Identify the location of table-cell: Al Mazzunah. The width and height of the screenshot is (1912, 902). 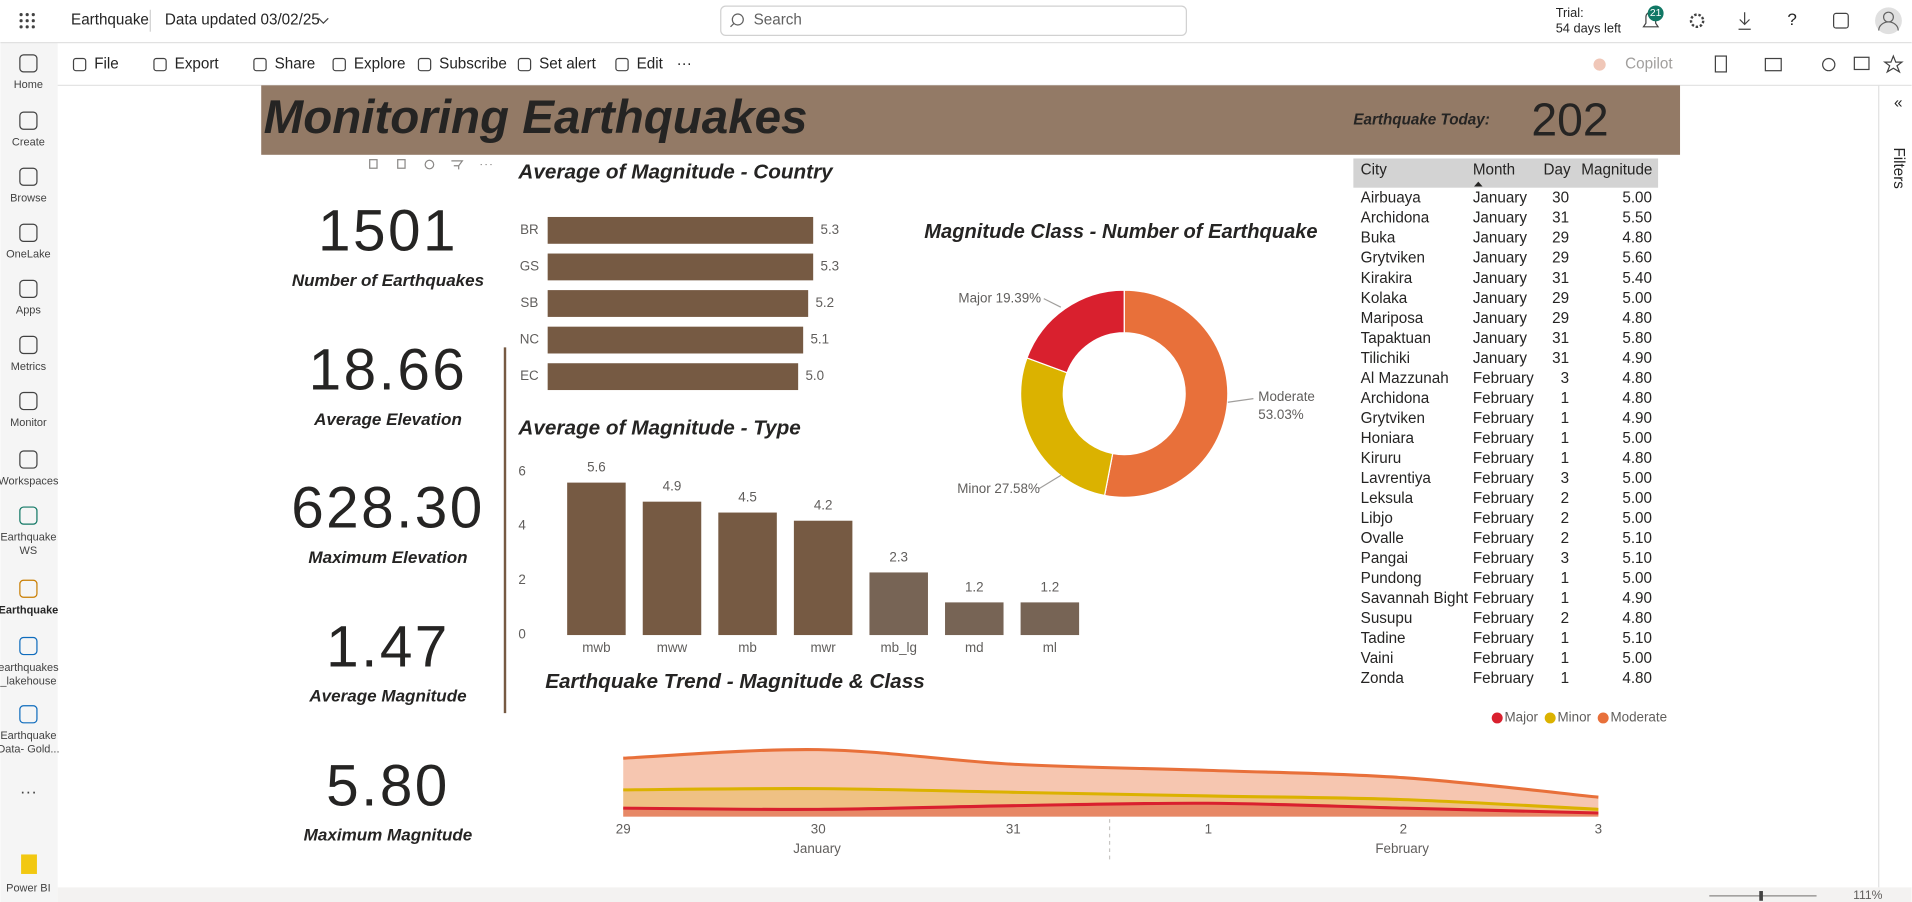
(1405, 378).